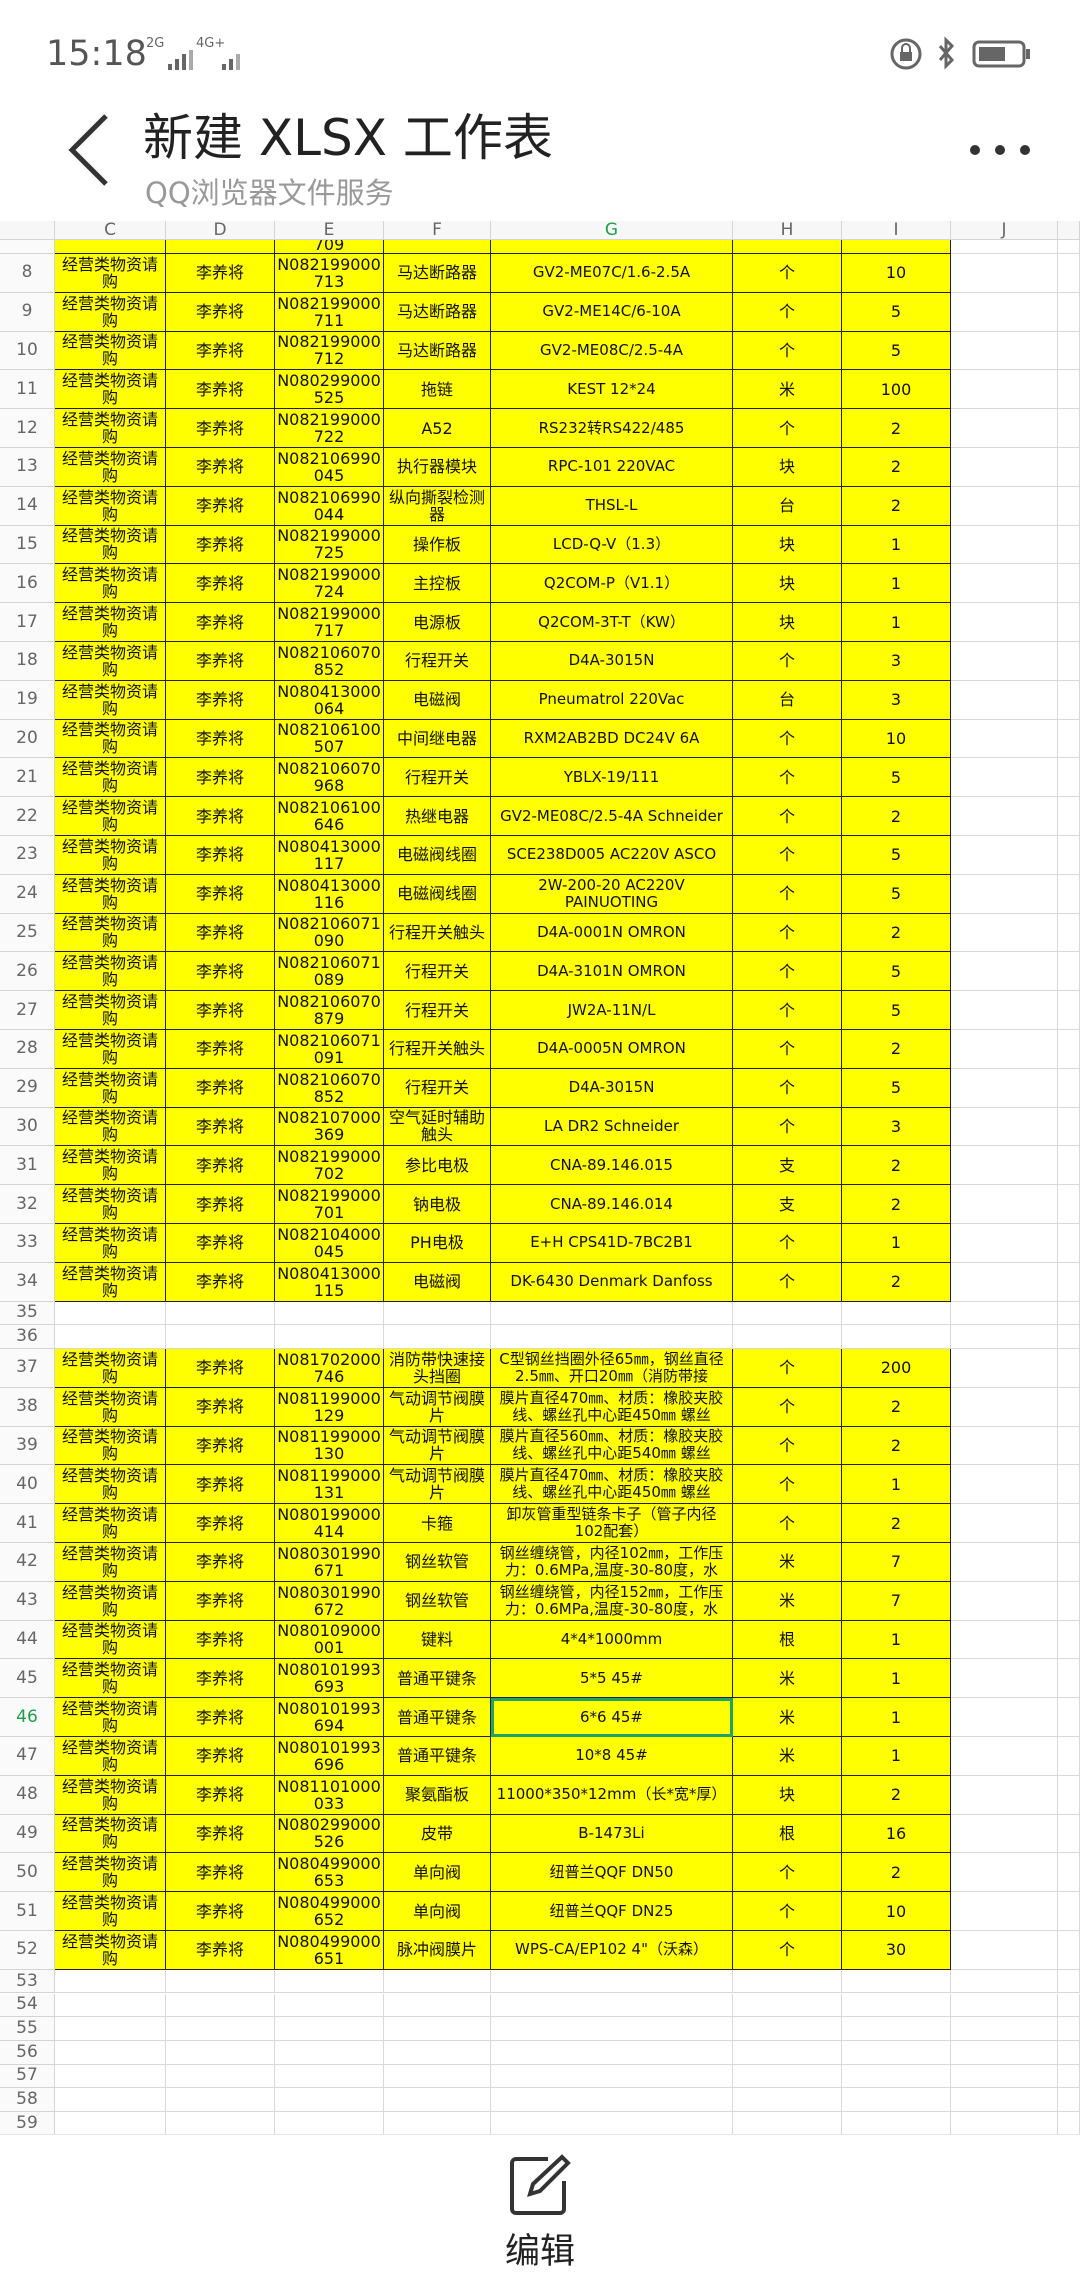  Describe the element at coordinates (27, 230) in the screenshot. I see `corner-cell` at that location.